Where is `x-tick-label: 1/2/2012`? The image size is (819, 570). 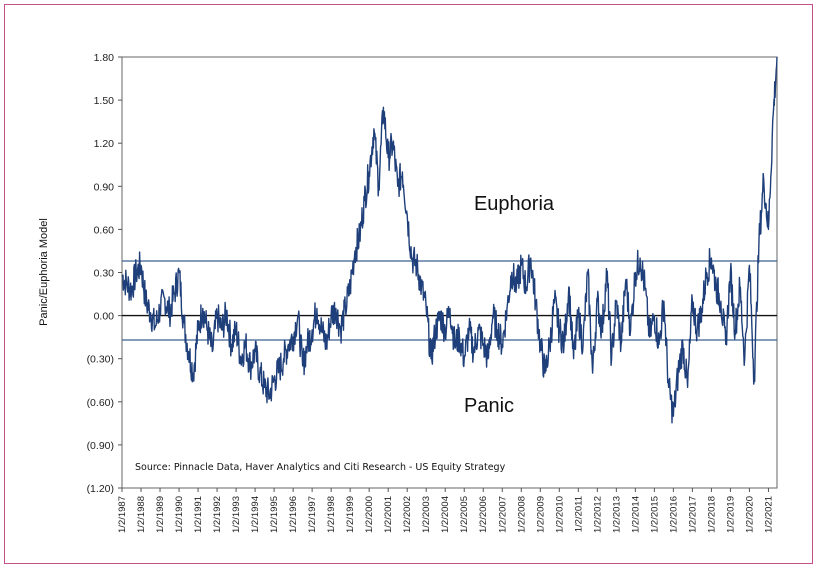
x-tick-label: 1/2/2012 is located at coordinates (597, 514).